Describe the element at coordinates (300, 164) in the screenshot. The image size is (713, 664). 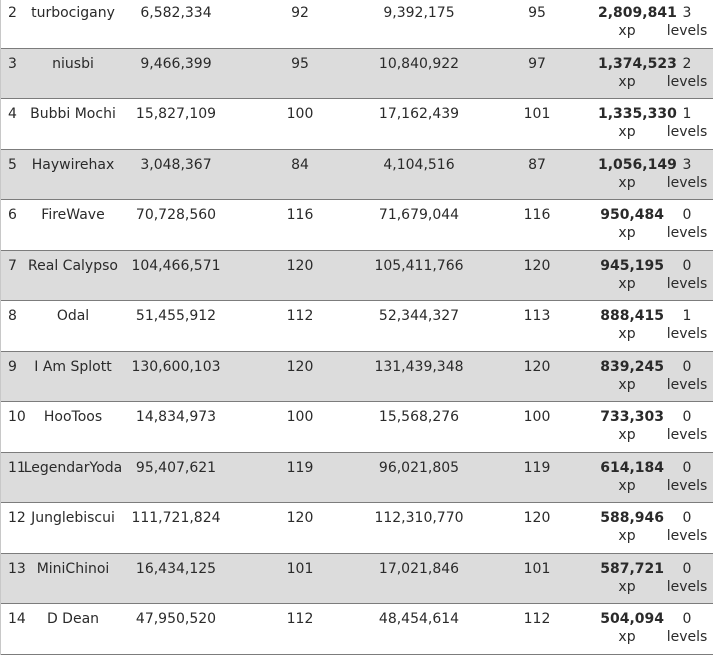
I see `start-level-cell: 84` at that location.